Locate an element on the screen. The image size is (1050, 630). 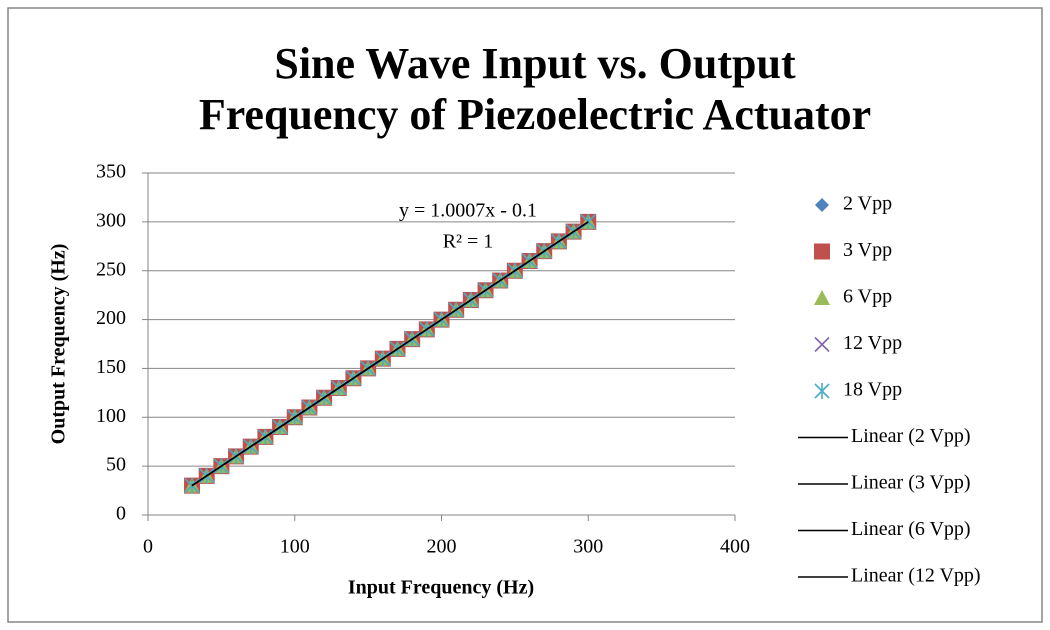
r-squared: R² = 1 is located at coordinates (468, 242).